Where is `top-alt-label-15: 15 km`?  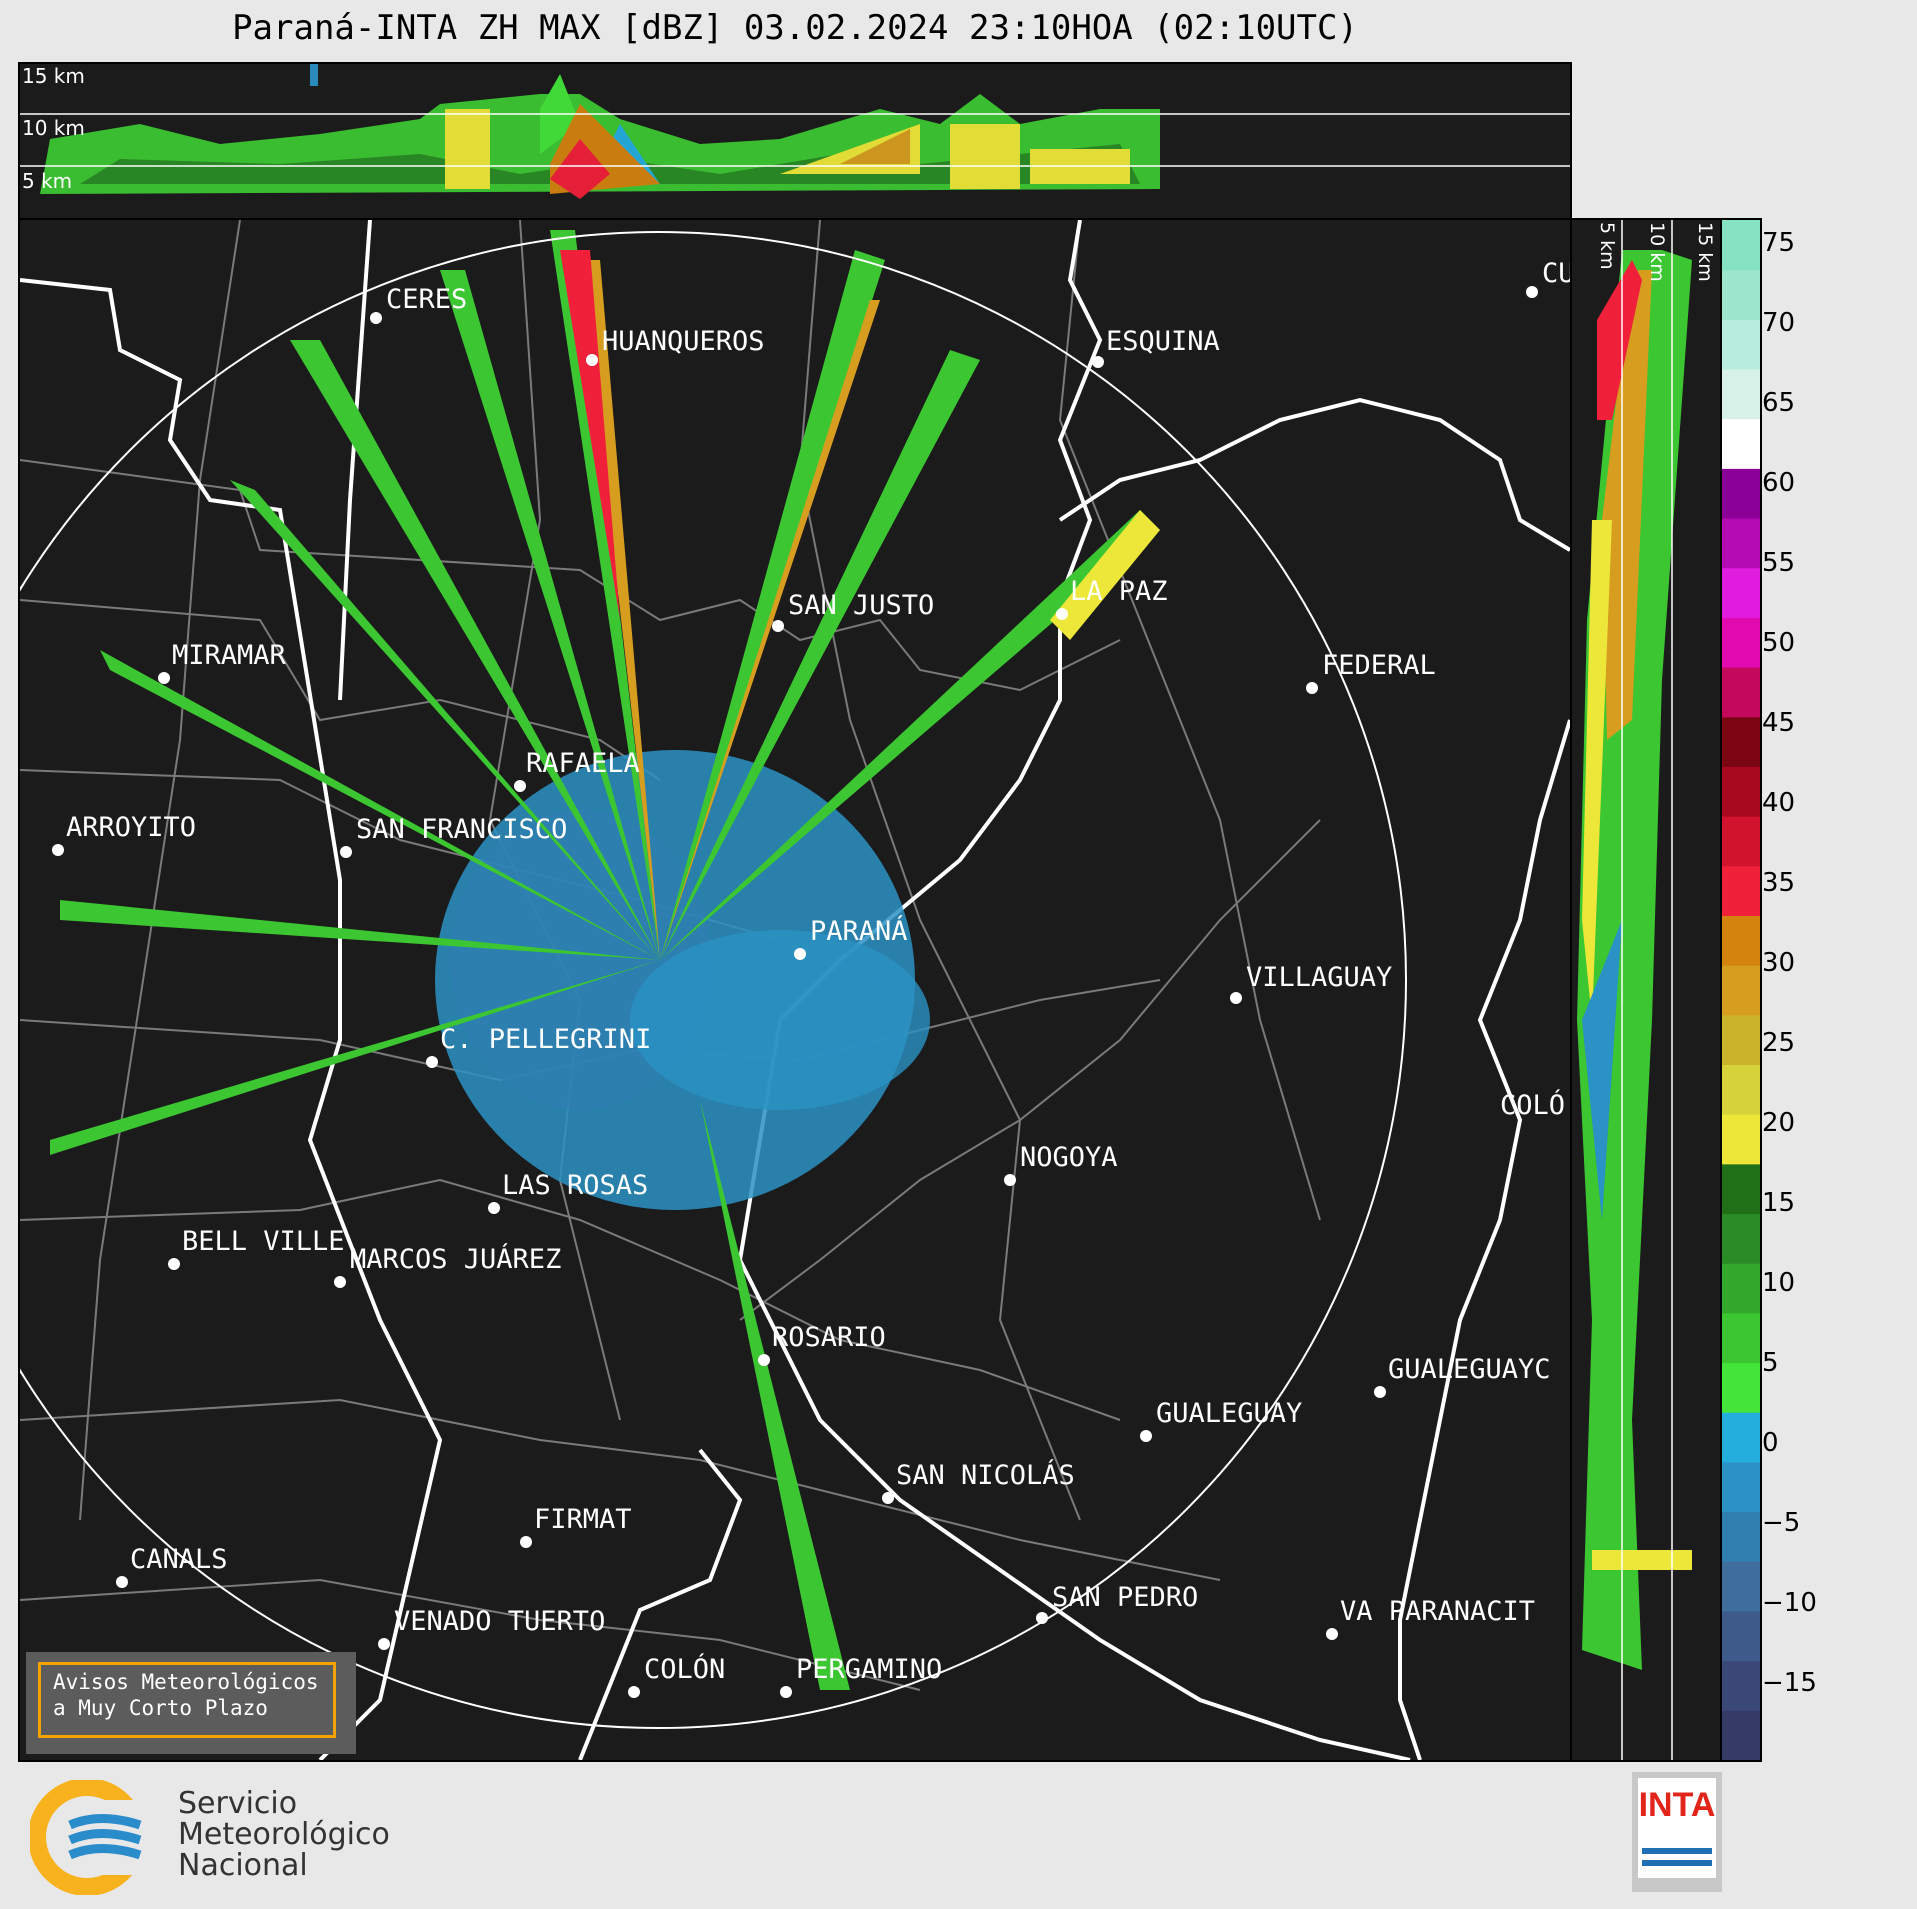
top-alt-label-15: 15 km is located at coordinates (53, 76).